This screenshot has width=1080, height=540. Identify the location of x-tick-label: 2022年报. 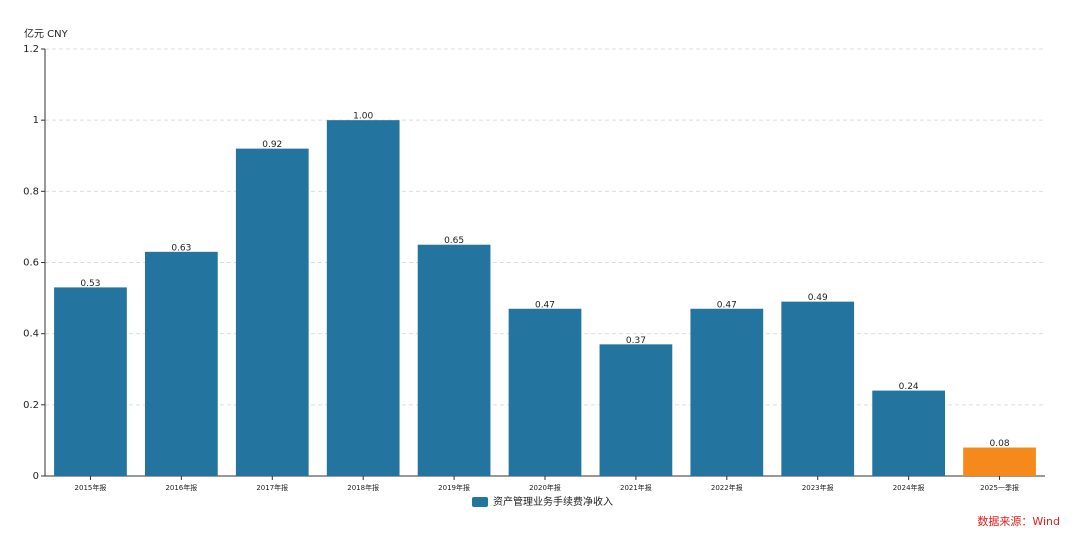
(727, 487).